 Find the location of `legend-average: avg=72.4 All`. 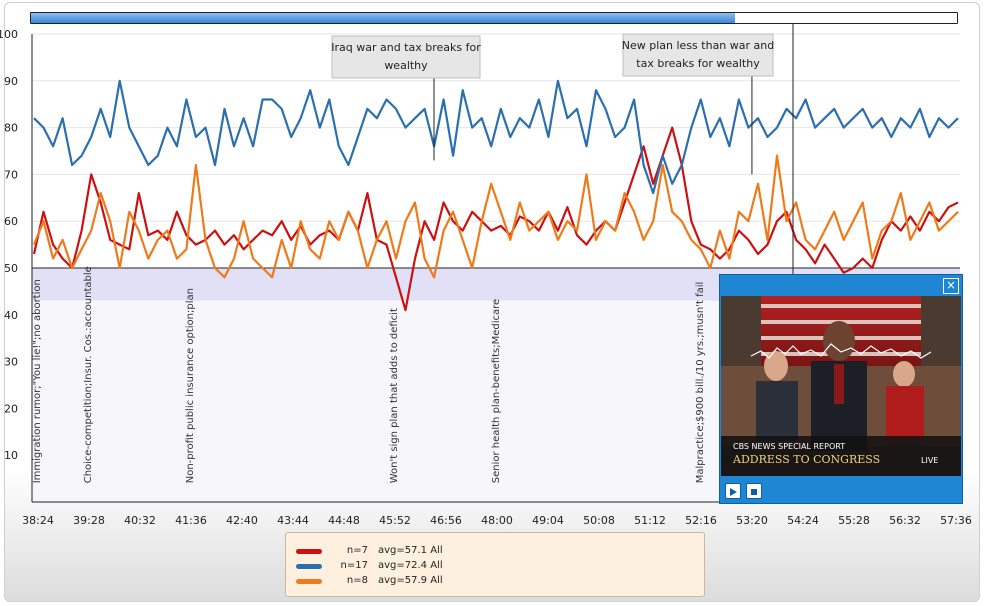

legend-average: avg=72.4 All is located at coordinates (410, 565).